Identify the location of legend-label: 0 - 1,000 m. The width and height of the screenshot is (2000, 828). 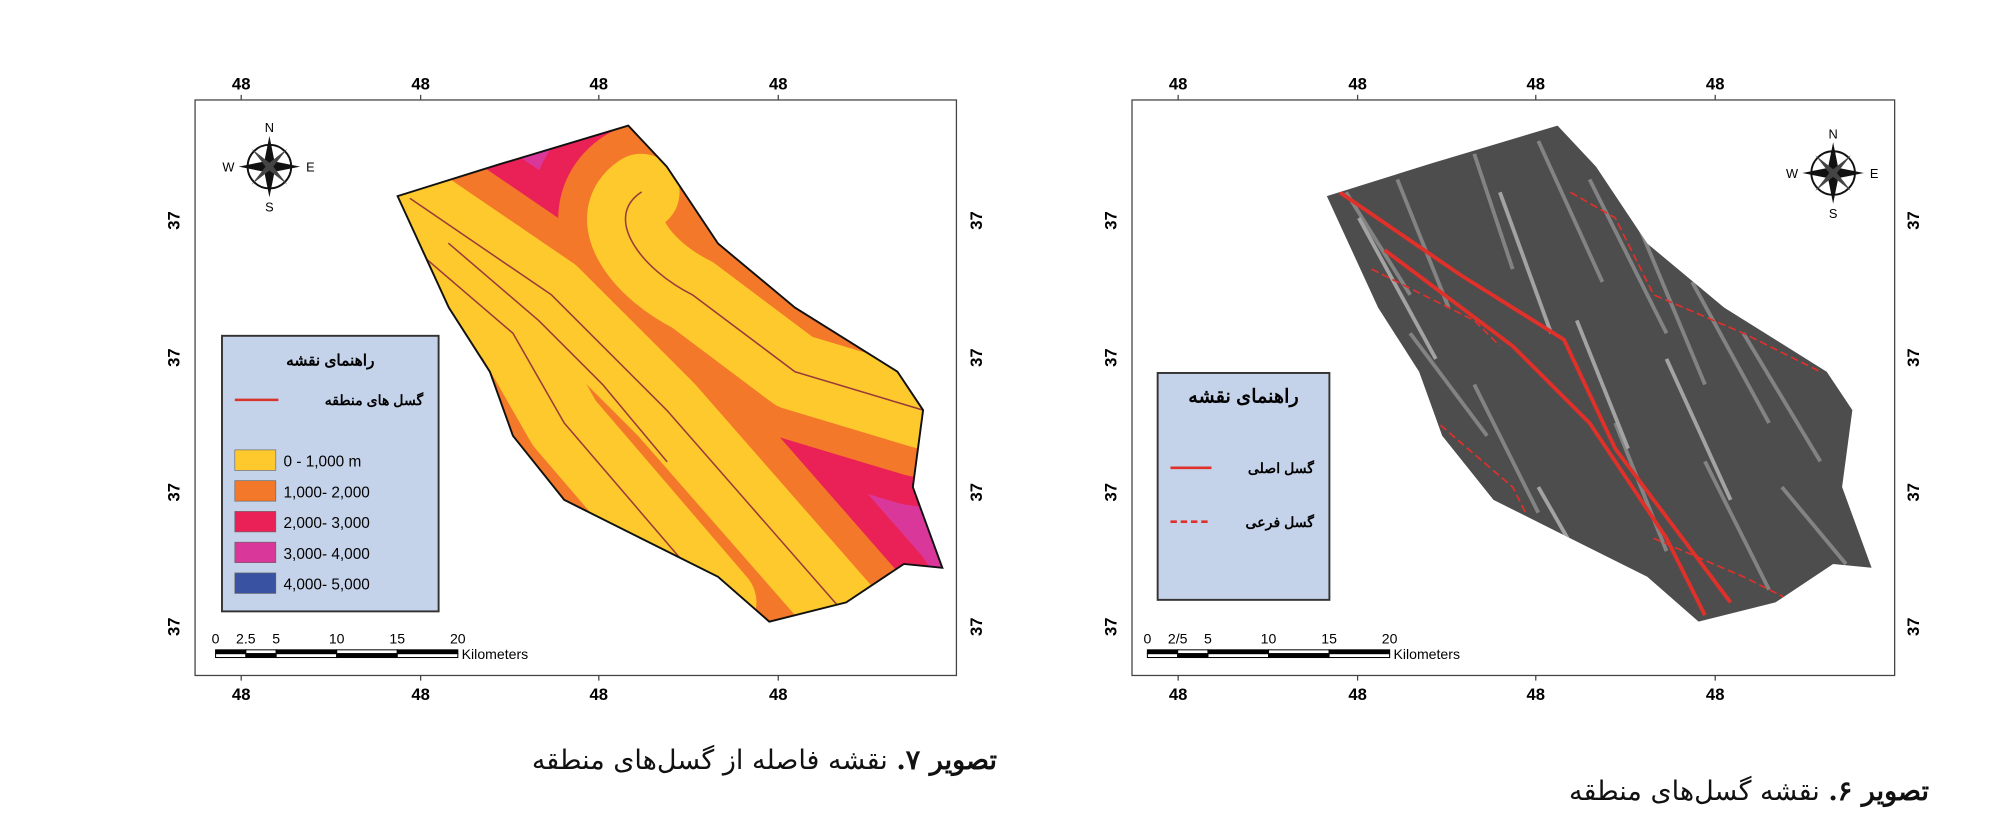
(323, 462).